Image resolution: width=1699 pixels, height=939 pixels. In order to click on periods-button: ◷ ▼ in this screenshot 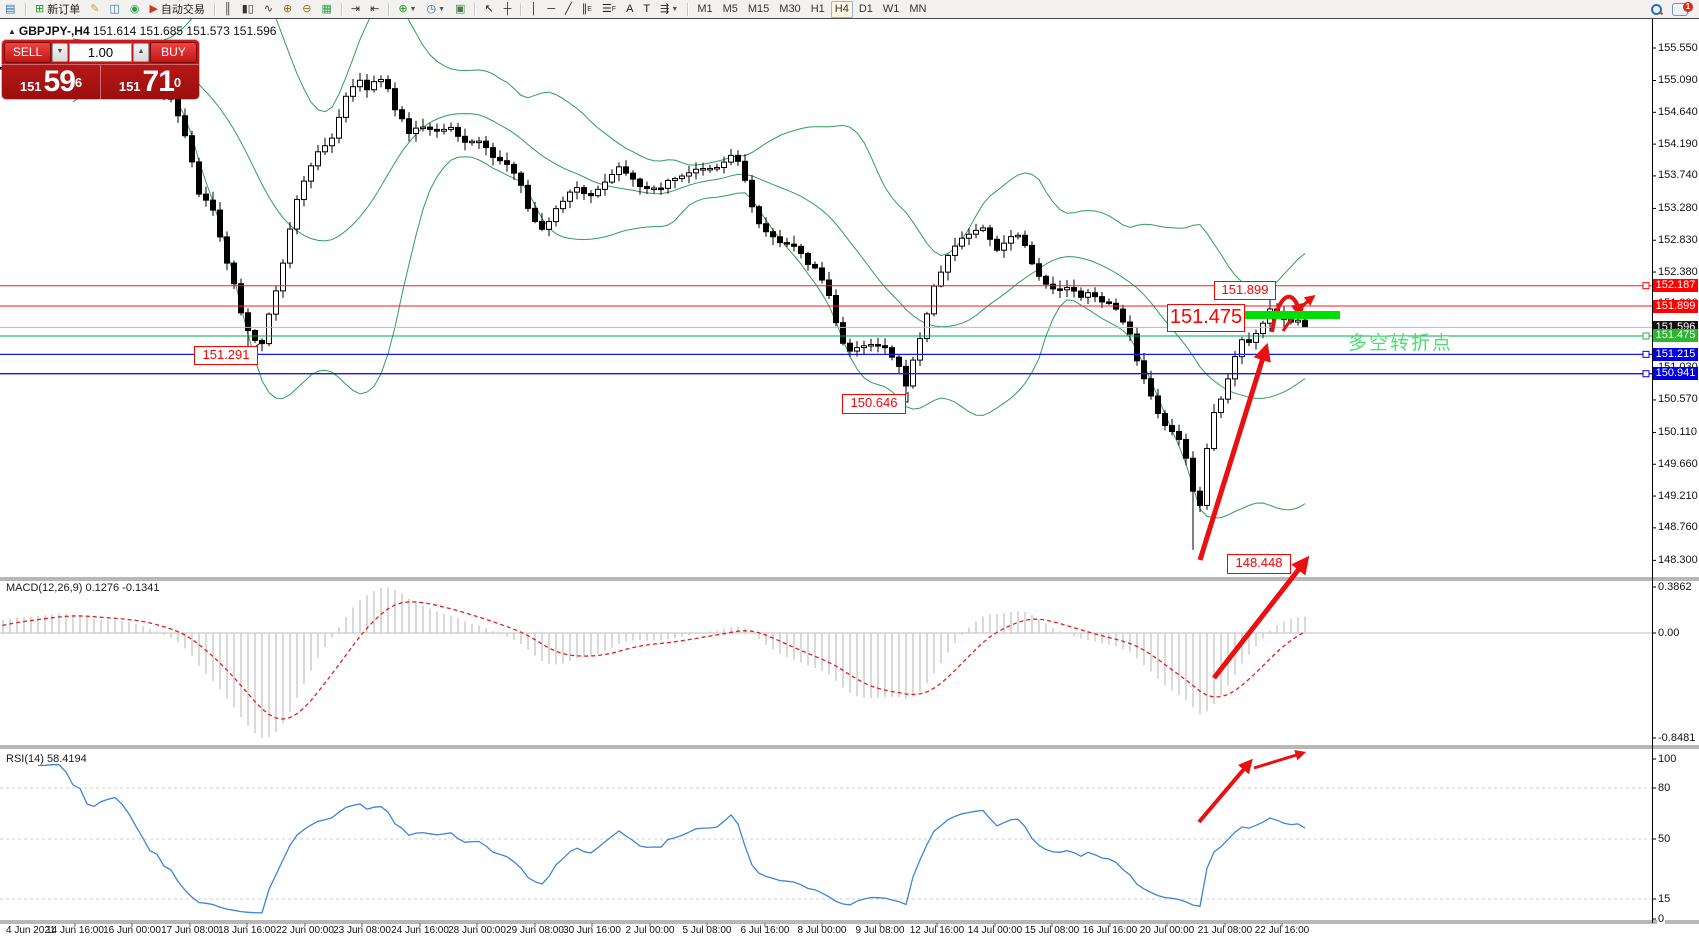, I will do `click(436, 8)`.